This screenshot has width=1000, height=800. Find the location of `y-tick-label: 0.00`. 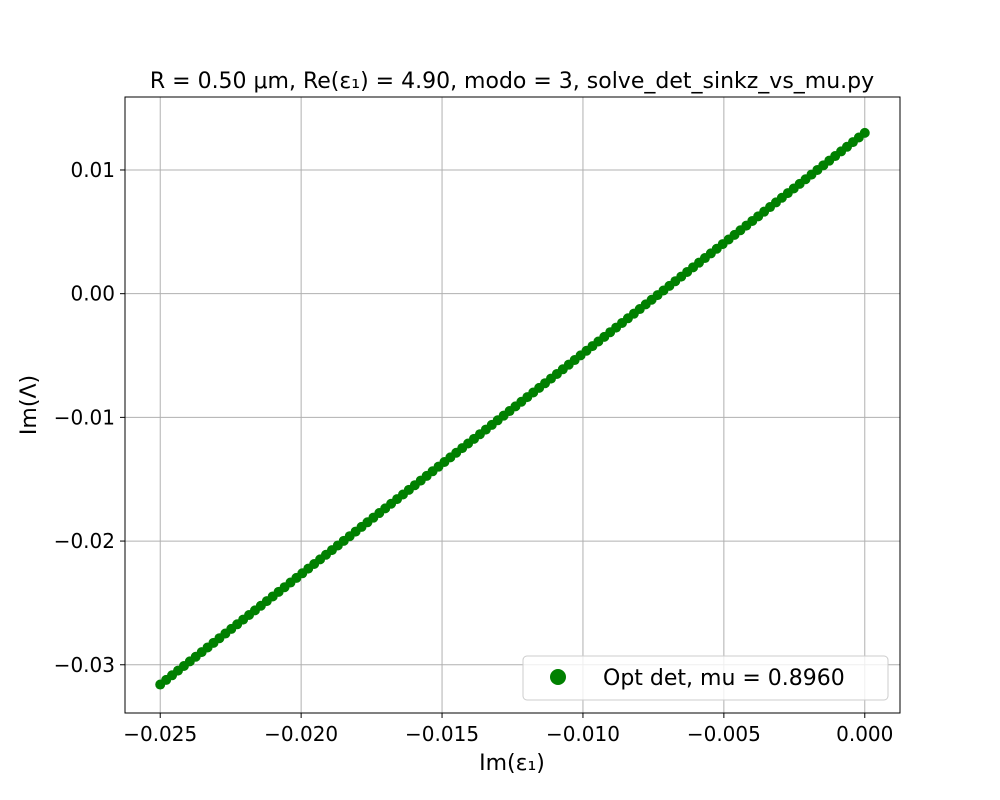

y-tick-label: 0.00 is located at coordinates (92, 294).